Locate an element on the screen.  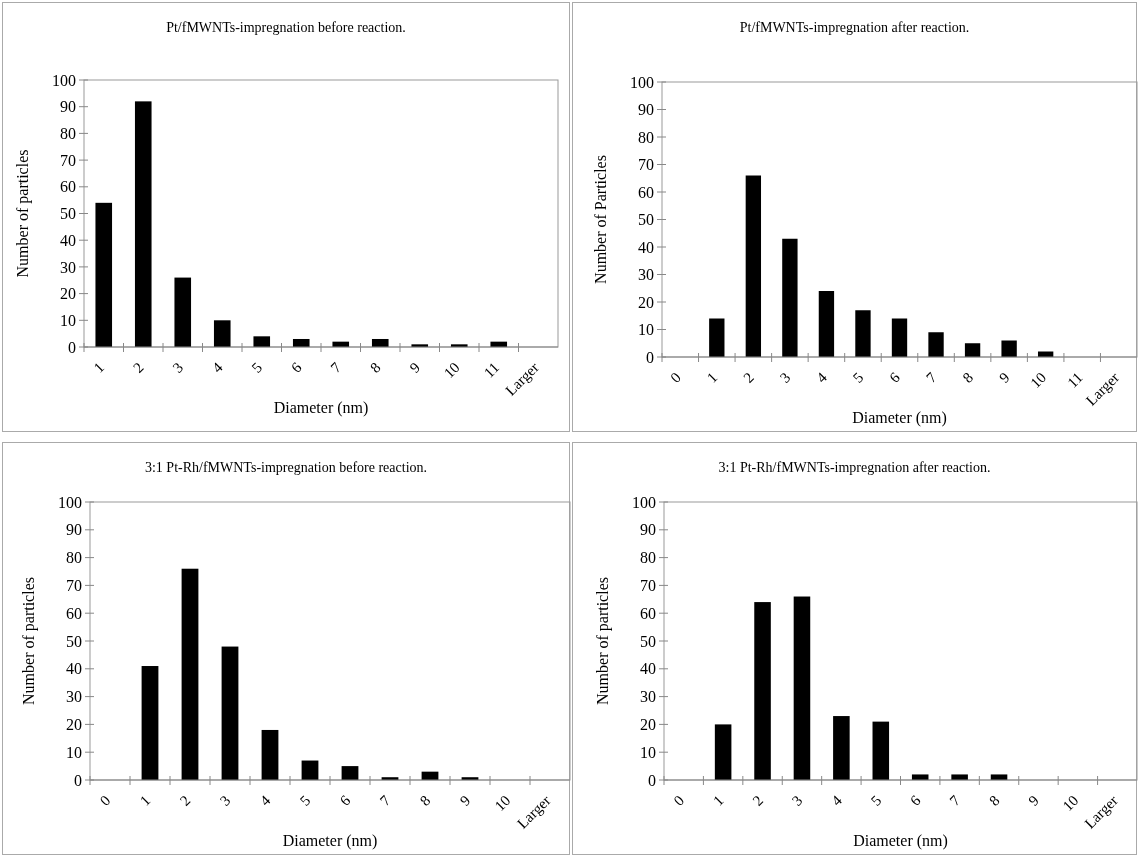
chart-title: 3:1 Pt-Rh/fMWNTs-impregnation after reaction. is located at coordinates (854, 467).